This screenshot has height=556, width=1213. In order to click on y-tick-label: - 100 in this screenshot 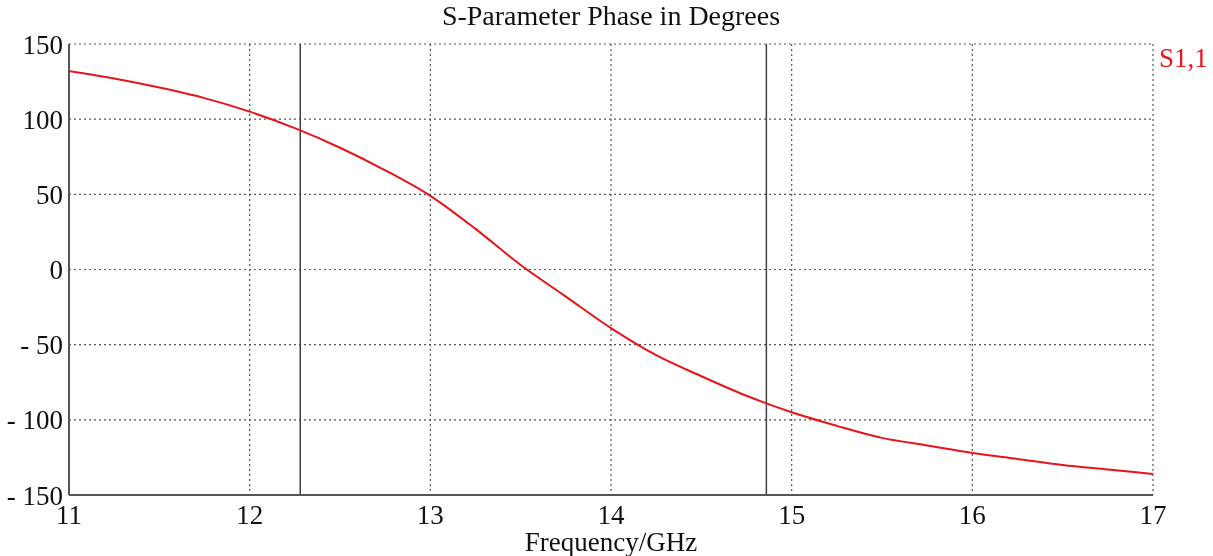, I will do `click(34, 420)`.